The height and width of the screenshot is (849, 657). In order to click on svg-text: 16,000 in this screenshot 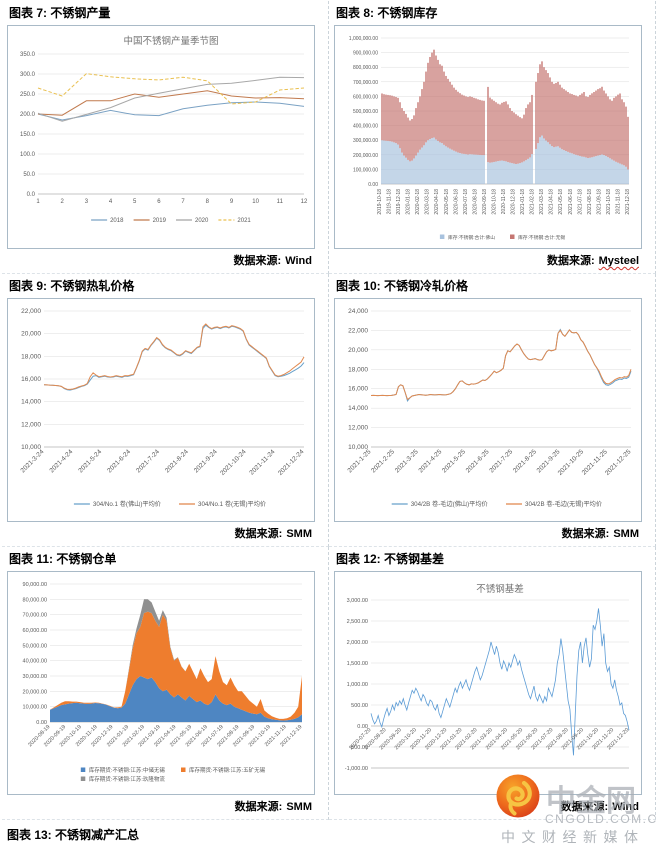, I will do `click(358, 389)`.